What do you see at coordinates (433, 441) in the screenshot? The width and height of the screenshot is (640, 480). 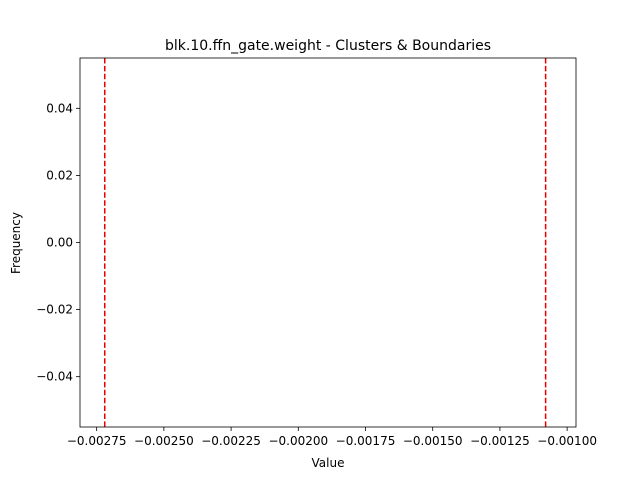 I see `x-tick-label-5: −0.00150` at bounding box center [433, 441].